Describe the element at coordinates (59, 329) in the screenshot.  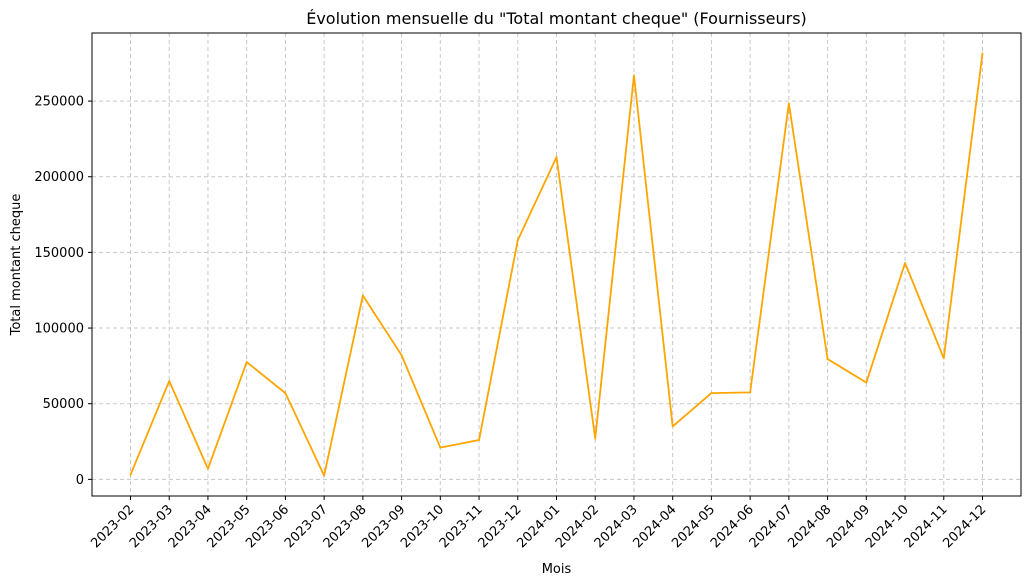
I see `y-tick-label: 100000` at that location.